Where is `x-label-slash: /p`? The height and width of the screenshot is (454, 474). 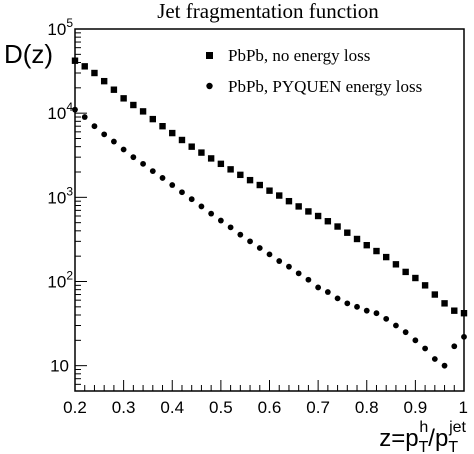
x-label-slash: /p is located at coordinates (438, 438).